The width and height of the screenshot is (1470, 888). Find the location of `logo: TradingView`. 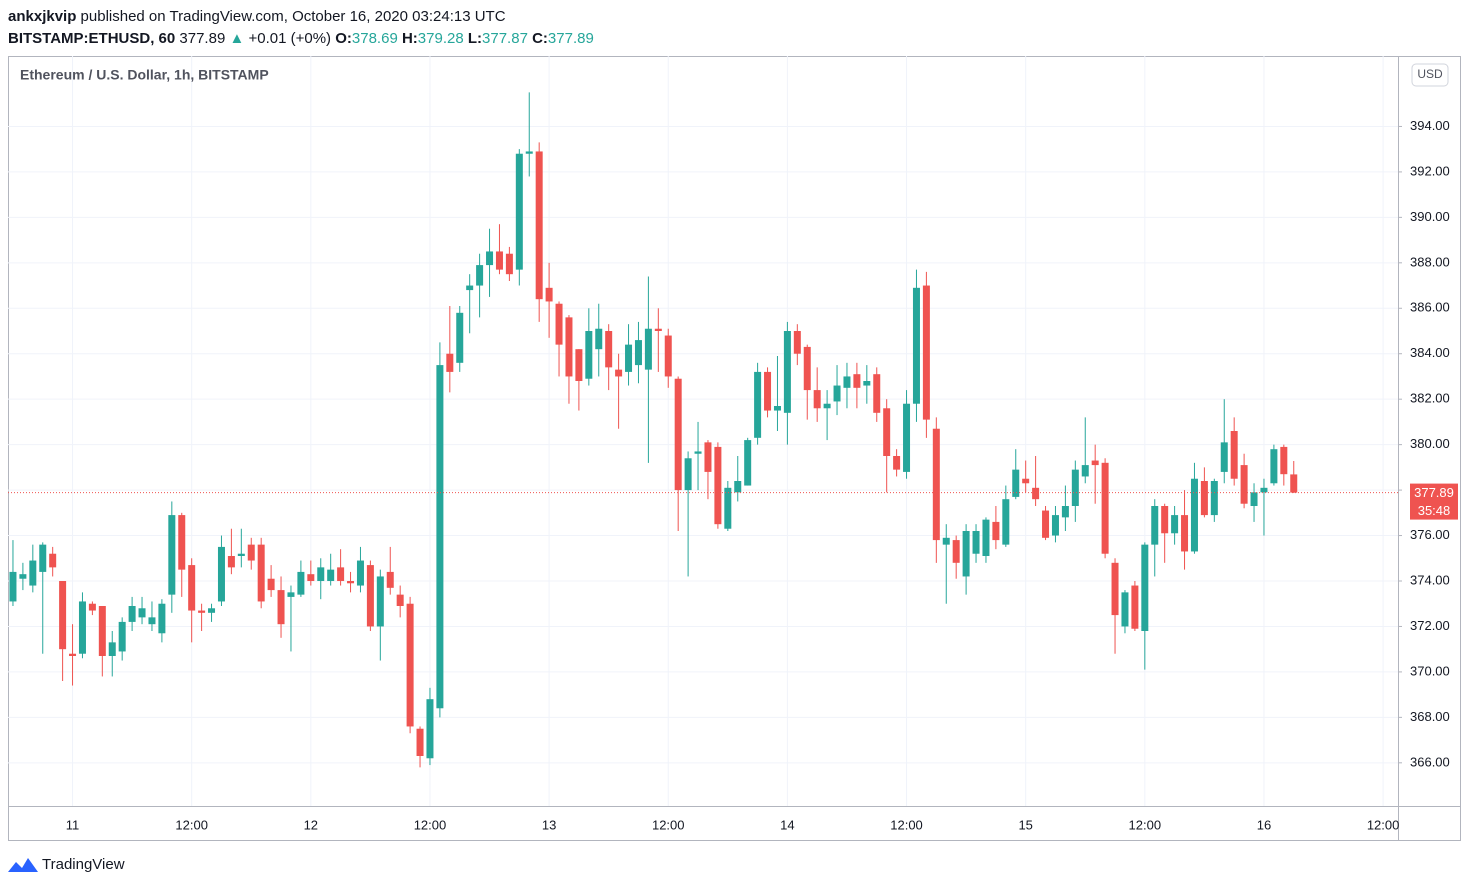

logo: TradingView is located at coordinates (66, 864).